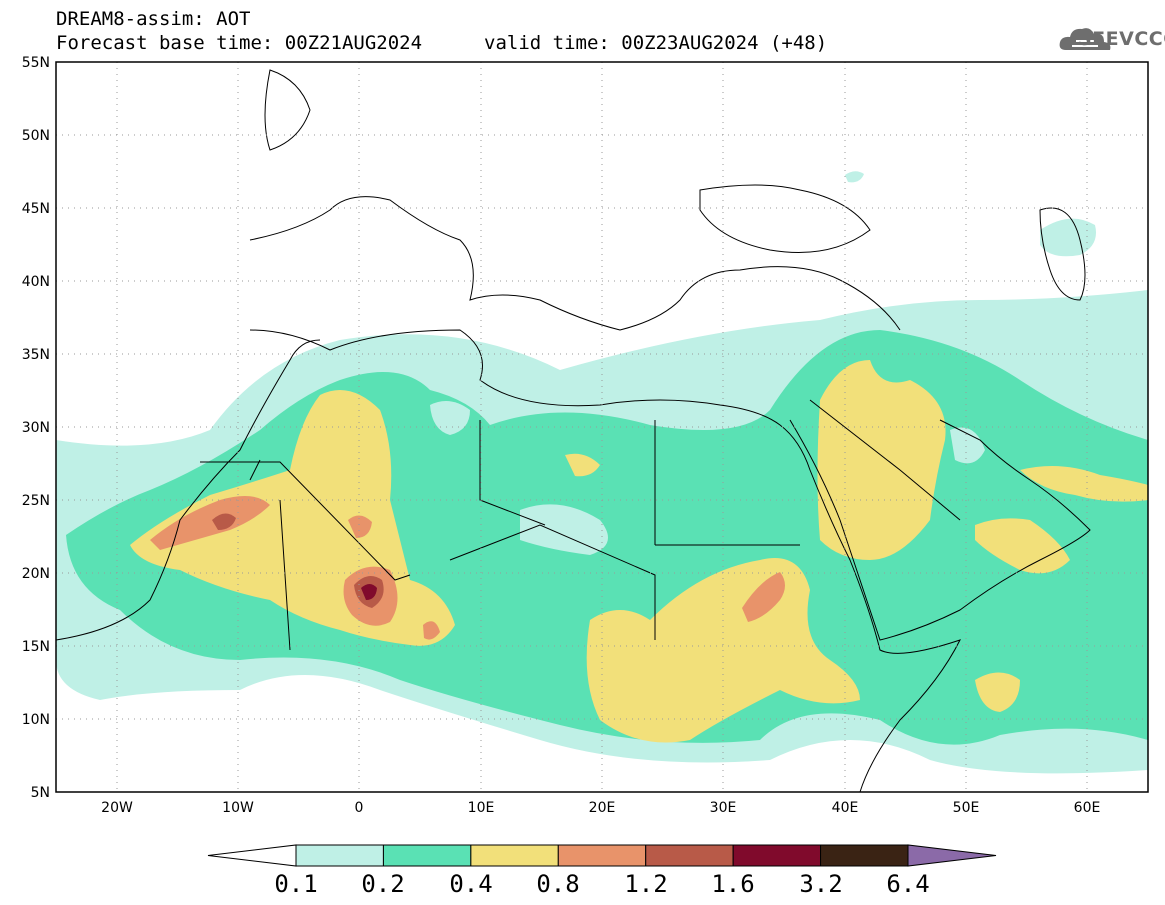  What do you see at coordinates (1068, 237) in the screenshot?
I see `aot-band-0-1-caspian` at bounding box center [1068, 237].